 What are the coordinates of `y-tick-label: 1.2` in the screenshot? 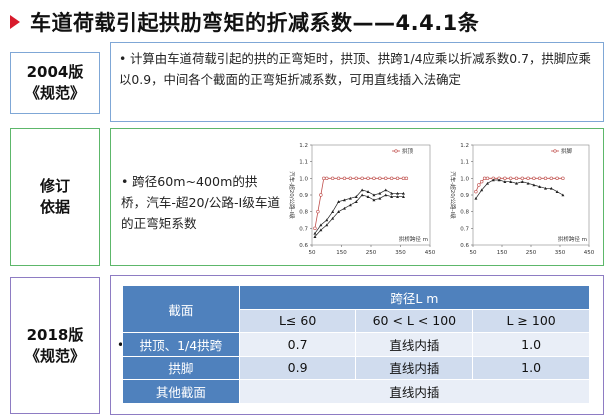 It's located at (303, 146).